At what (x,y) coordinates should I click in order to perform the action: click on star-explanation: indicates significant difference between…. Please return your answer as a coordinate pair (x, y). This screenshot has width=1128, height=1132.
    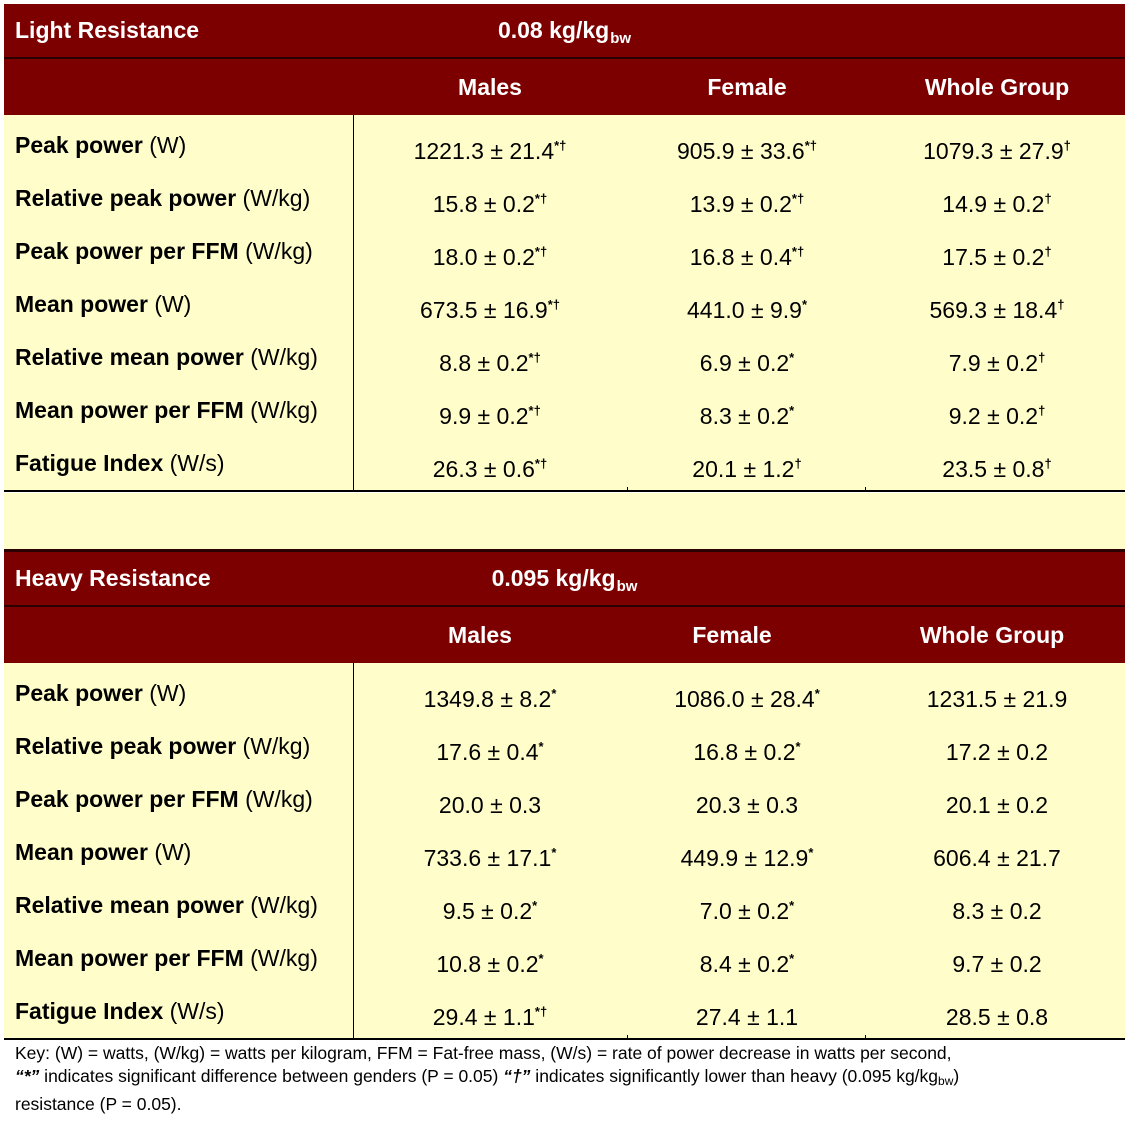
    Looking at the image, I should click on (271, 1076).